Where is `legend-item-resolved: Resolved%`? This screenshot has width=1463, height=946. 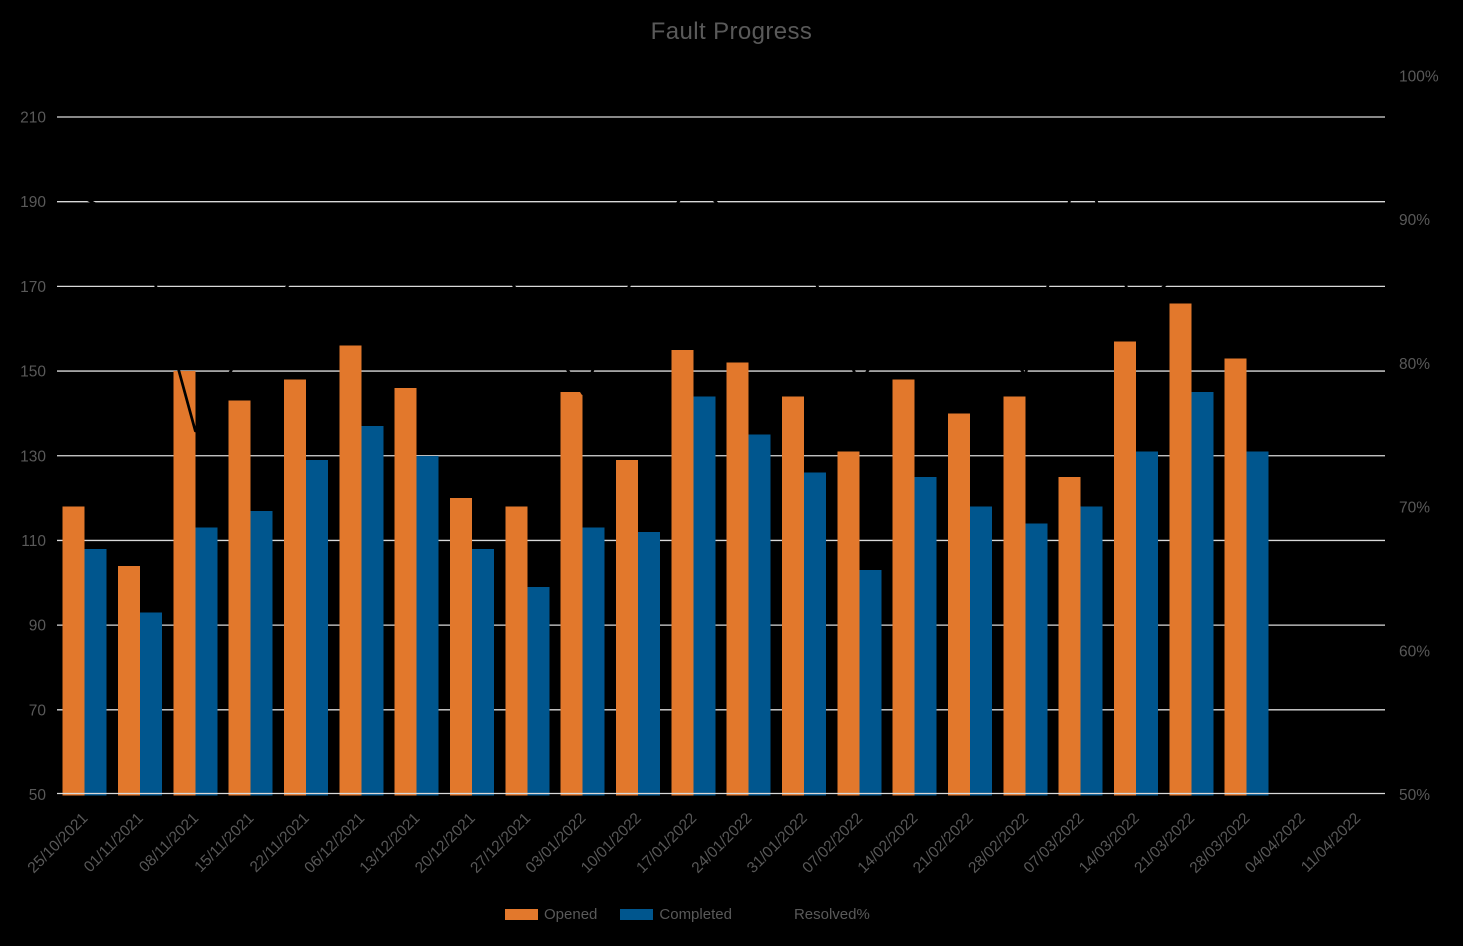 legend-item-resolved: Resolved% is located at coordinates (812, 914).